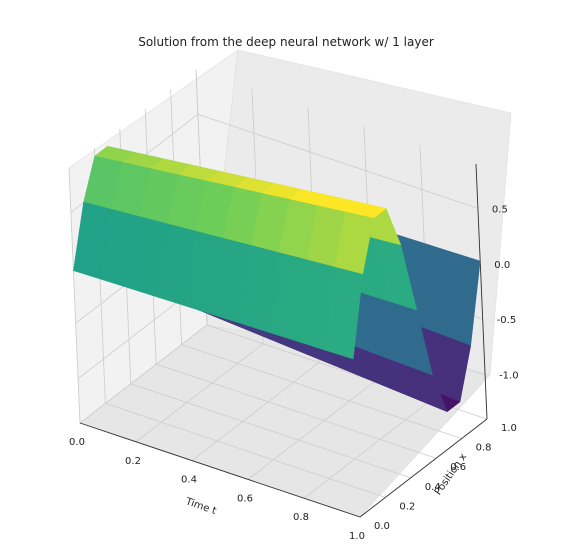  I want to click on z-tick-label: -0.5, so click(507, 320).